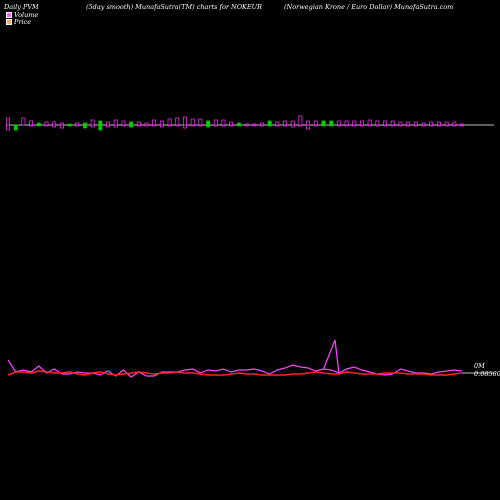  What do you see at coordinates (487, 374) in the screenshot?
I see `price-axis-label-price: 0.08580` at bounding box center [487, 374].